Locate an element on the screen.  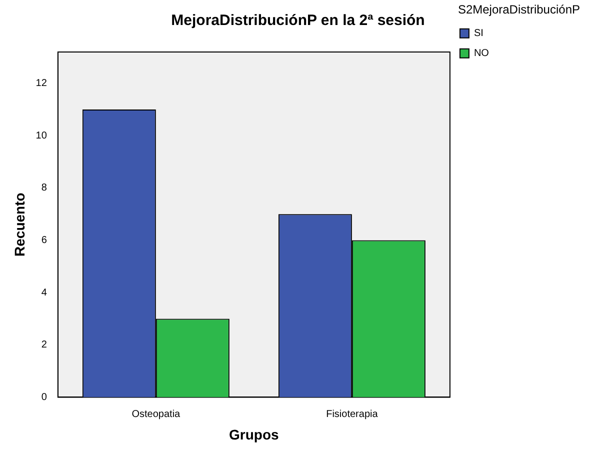
y-tick-label: 12 is located at coordinates (42, 84).